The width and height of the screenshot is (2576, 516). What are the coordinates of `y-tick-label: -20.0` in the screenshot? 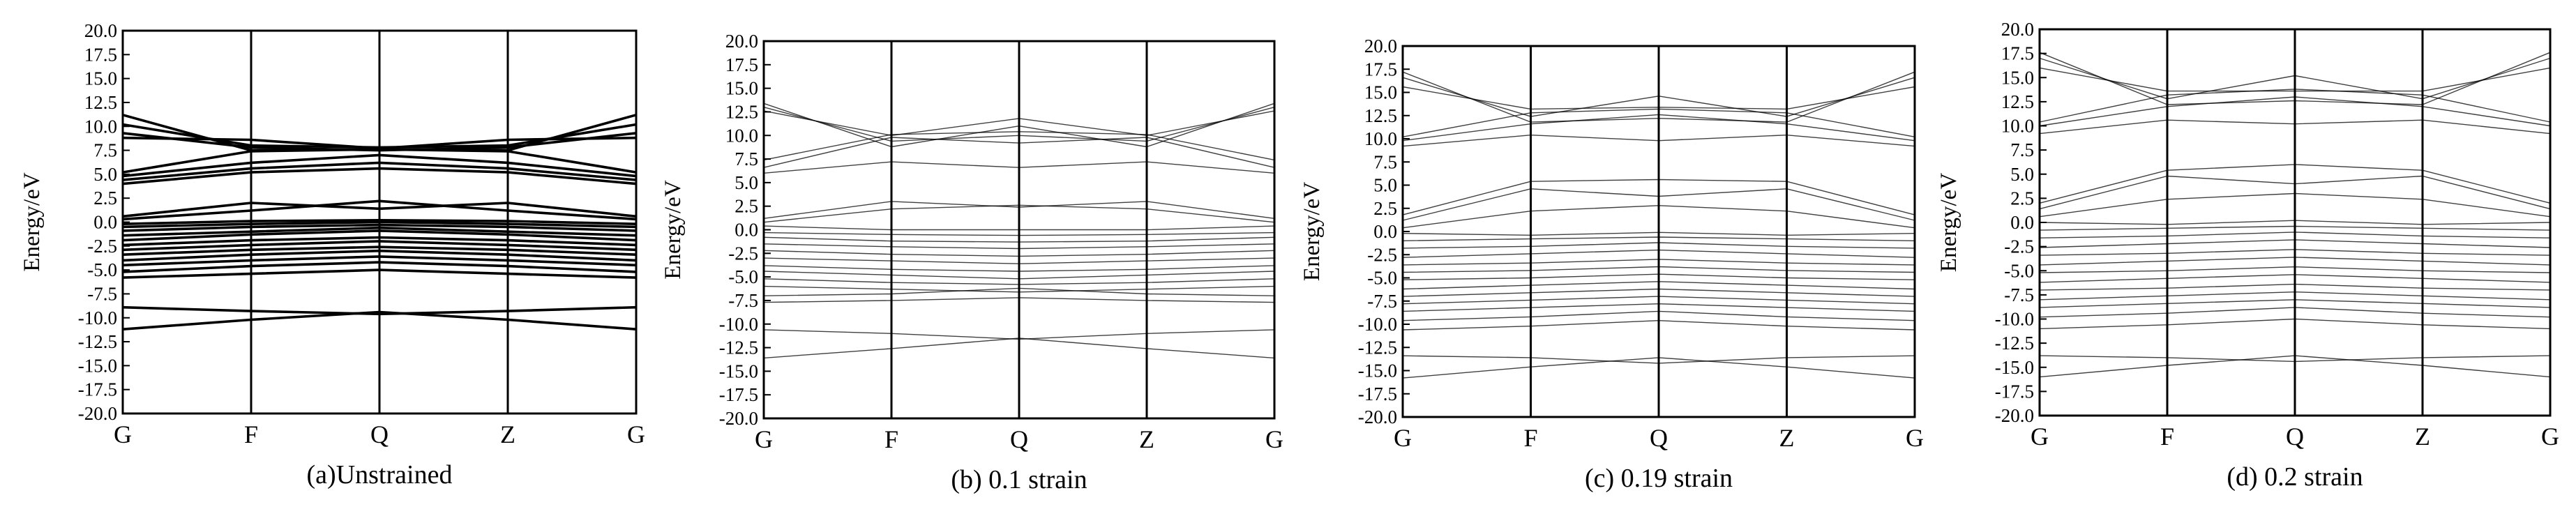 It's located at (738, 419).